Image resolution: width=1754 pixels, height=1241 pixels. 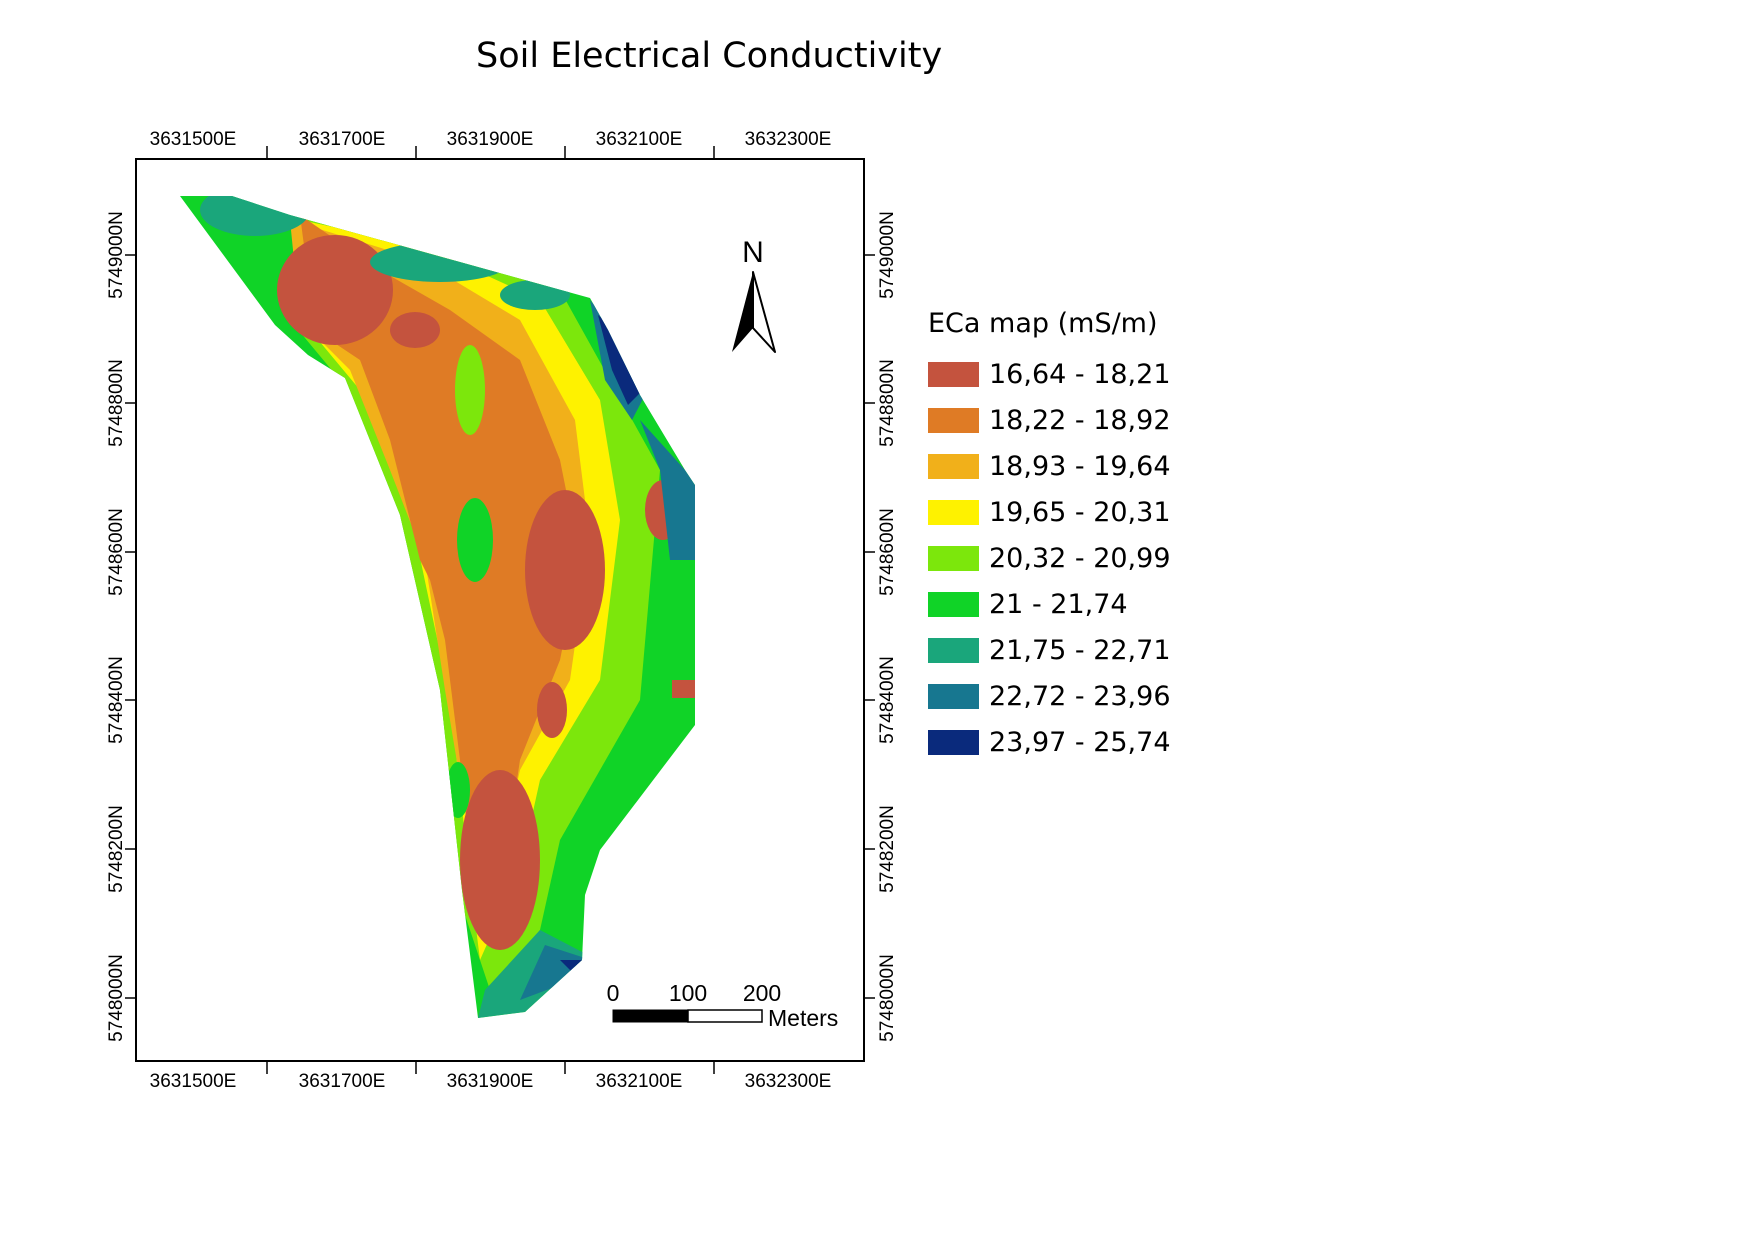 What do you see at coordinates (688, 993) in the screenshot?
I see `scale-tick-label: 100` at bounding box center [688, 993].